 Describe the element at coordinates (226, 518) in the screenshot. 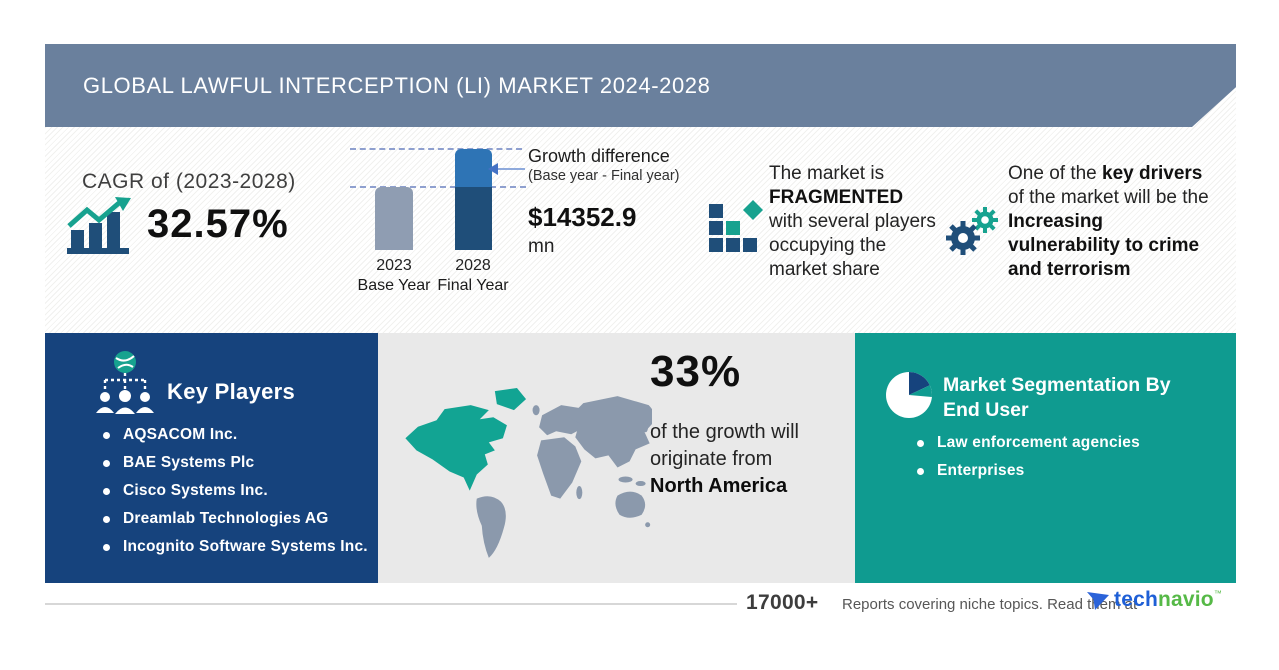

I see `key-player-name: Dreamlab Technologies AG` at that location.